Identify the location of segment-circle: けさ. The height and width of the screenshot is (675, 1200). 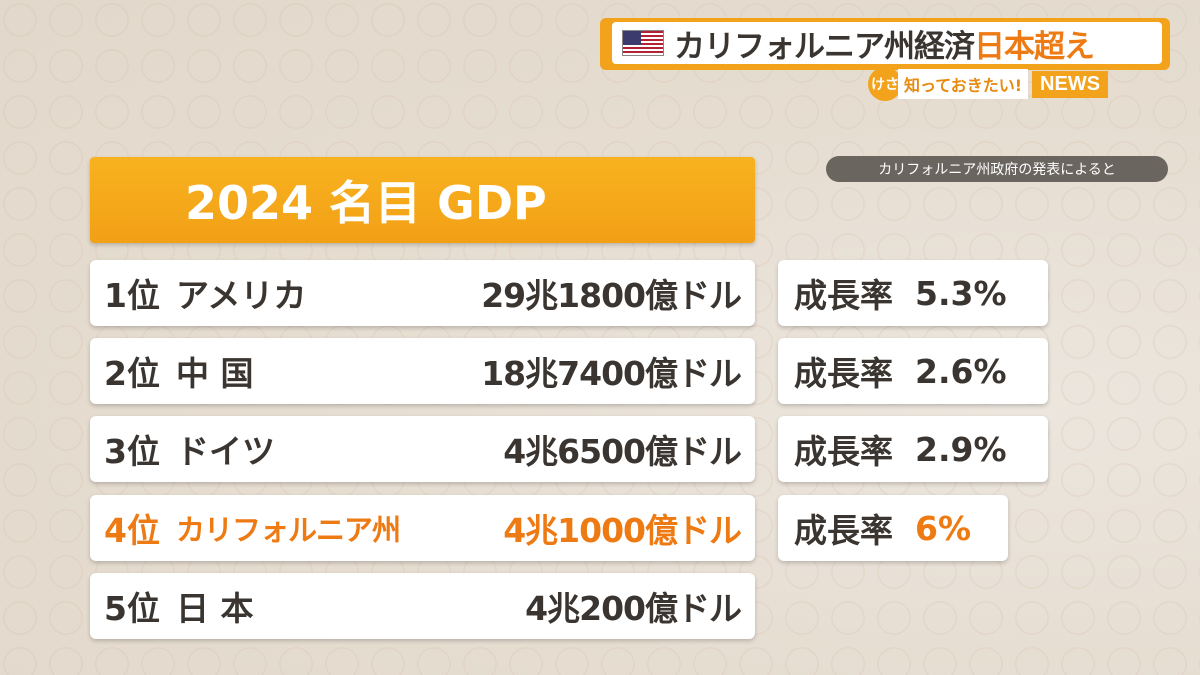
(885, 84).